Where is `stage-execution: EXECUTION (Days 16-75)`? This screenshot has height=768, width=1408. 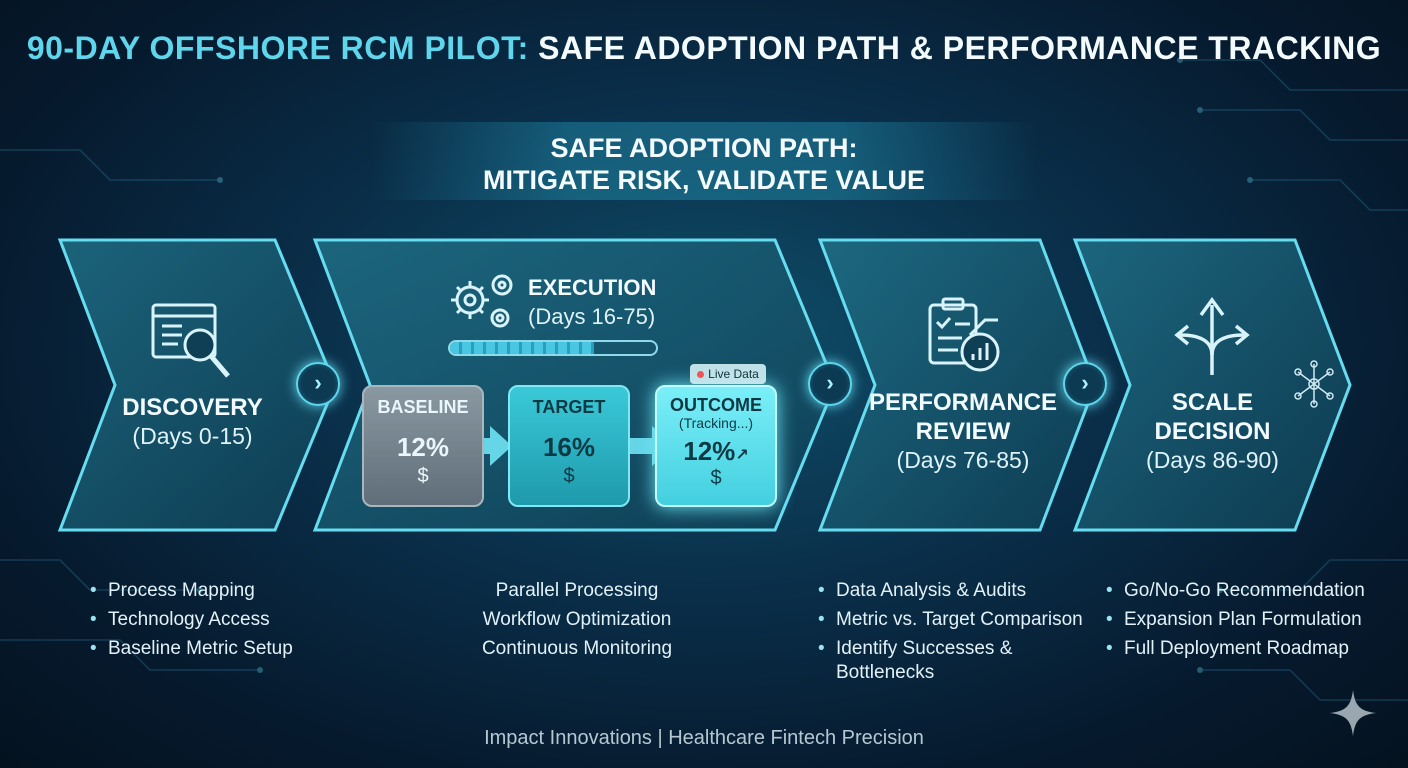 stage-execution: EXECUTION (Days 16-75) is located at coordinates (618, 302).